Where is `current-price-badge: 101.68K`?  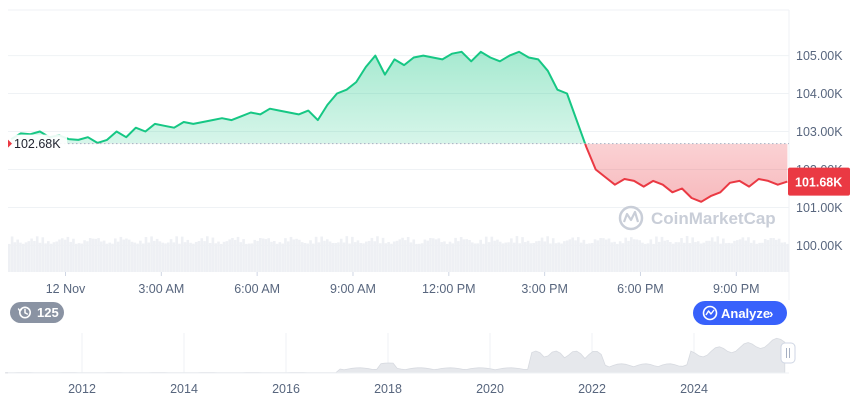
current-price-badge: 101.68K is located at coordinates (819, 181).